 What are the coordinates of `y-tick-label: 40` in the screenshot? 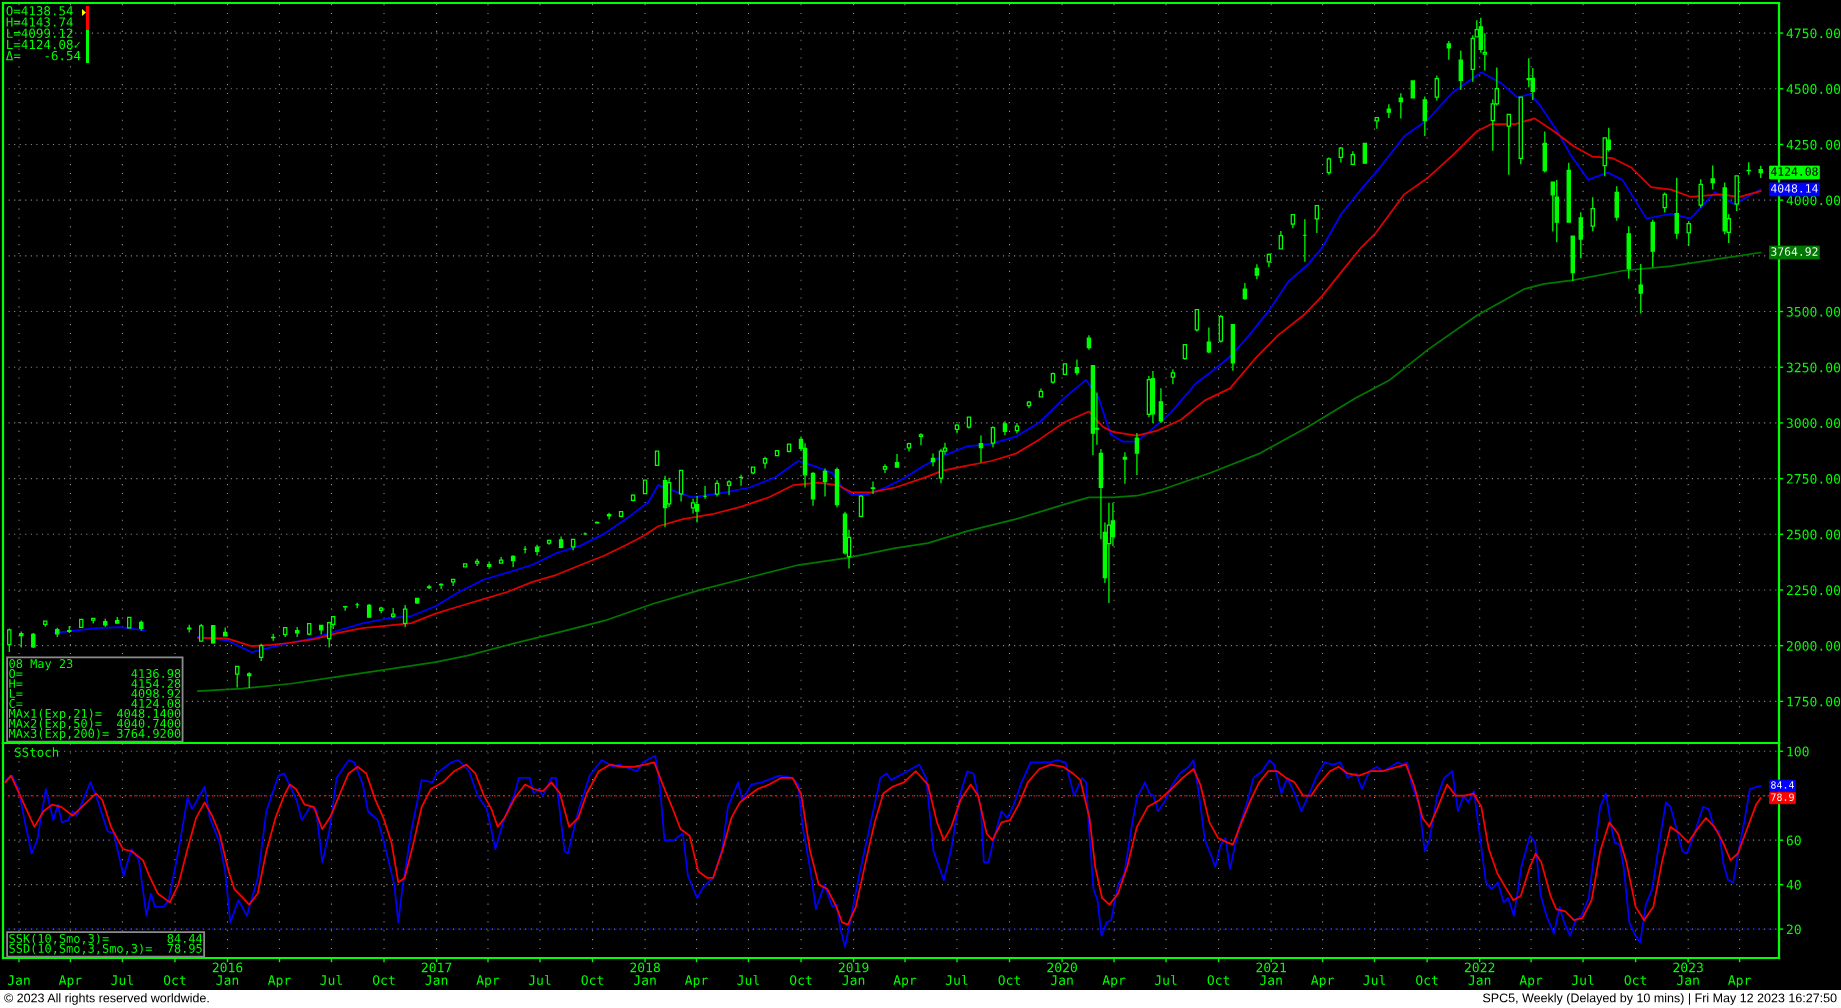 It's located at (1793, 884).